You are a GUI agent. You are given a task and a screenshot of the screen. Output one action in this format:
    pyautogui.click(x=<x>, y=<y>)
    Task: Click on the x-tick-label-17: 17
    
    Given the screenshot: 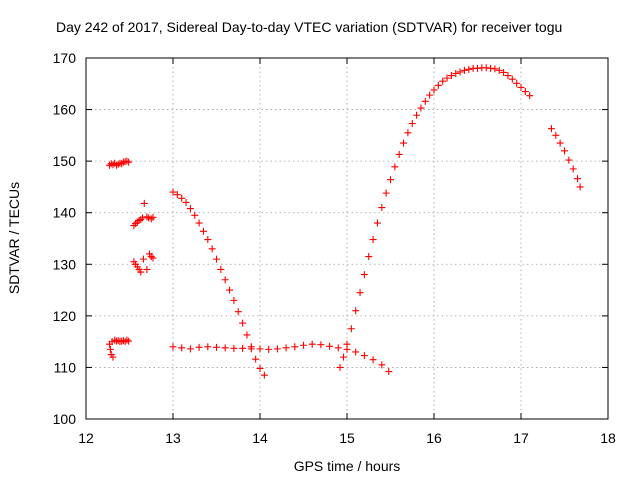 What is the action you would take?
    pyautogui.click(x=521, y=438)
    